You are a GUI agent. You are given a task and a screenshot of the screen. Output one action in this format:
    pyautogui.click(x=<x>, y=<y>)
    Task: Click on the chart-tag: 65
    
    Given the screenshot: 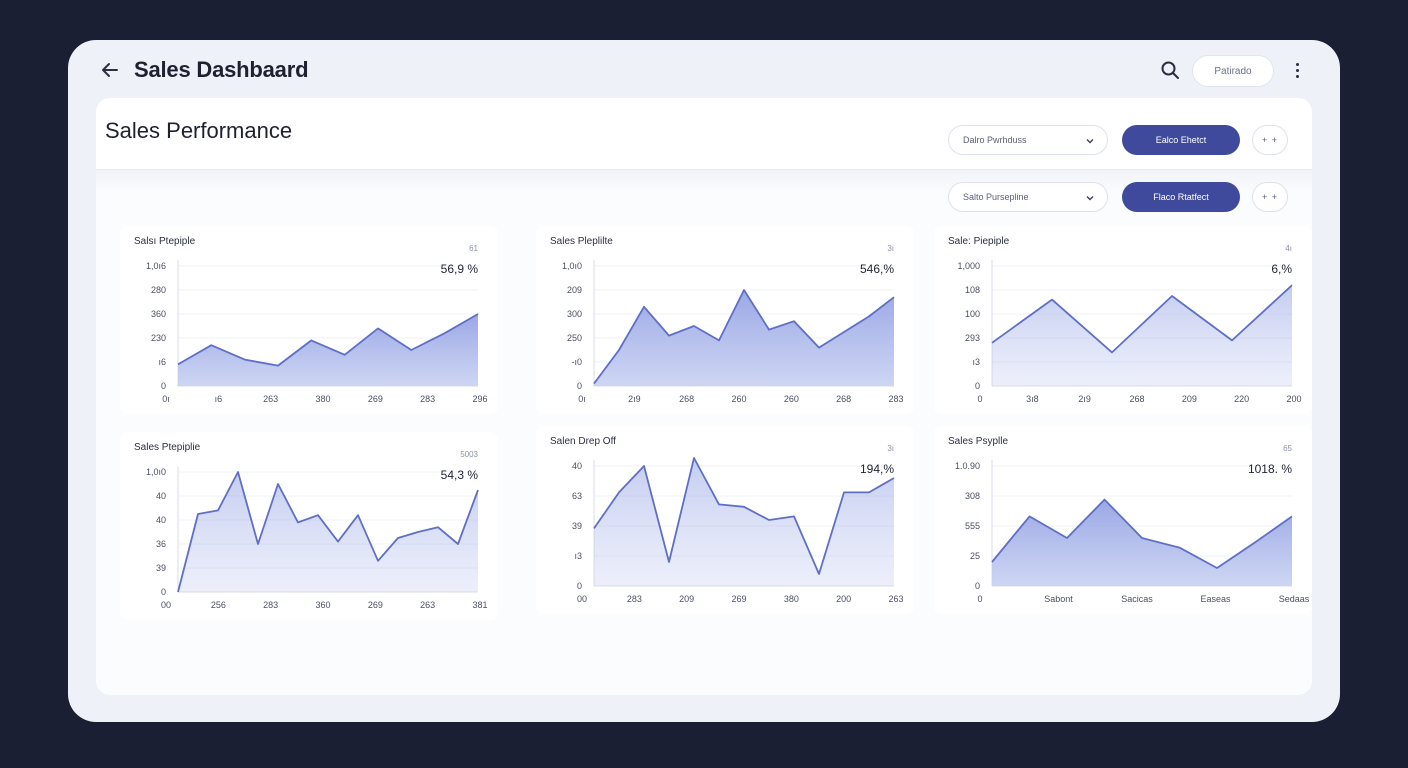 What is the action you would take?
    pyautogui.click(x=1287, y=448)
    